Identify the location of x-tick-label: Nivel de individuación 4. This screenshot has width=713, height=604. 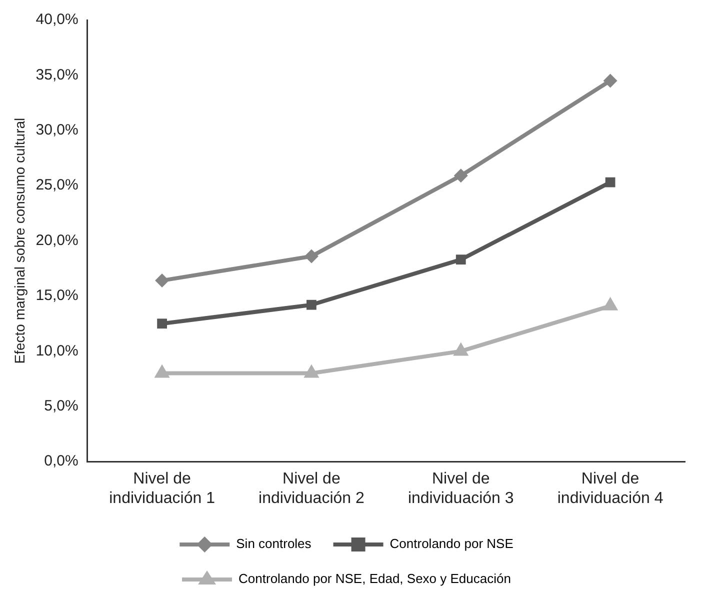
(610, 488).